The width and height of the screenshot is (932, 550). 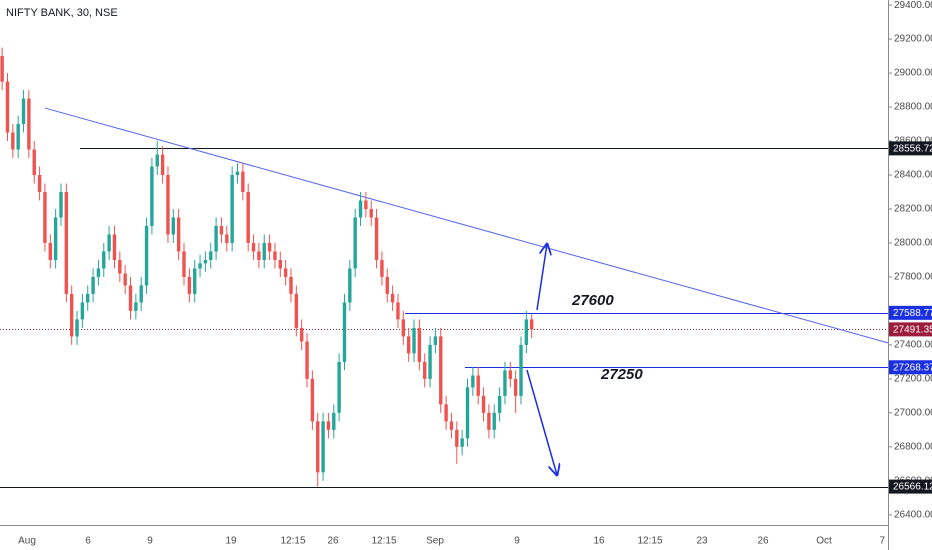 I want to click on y-tick-label: 28400.00, so click(x=913, y=175).